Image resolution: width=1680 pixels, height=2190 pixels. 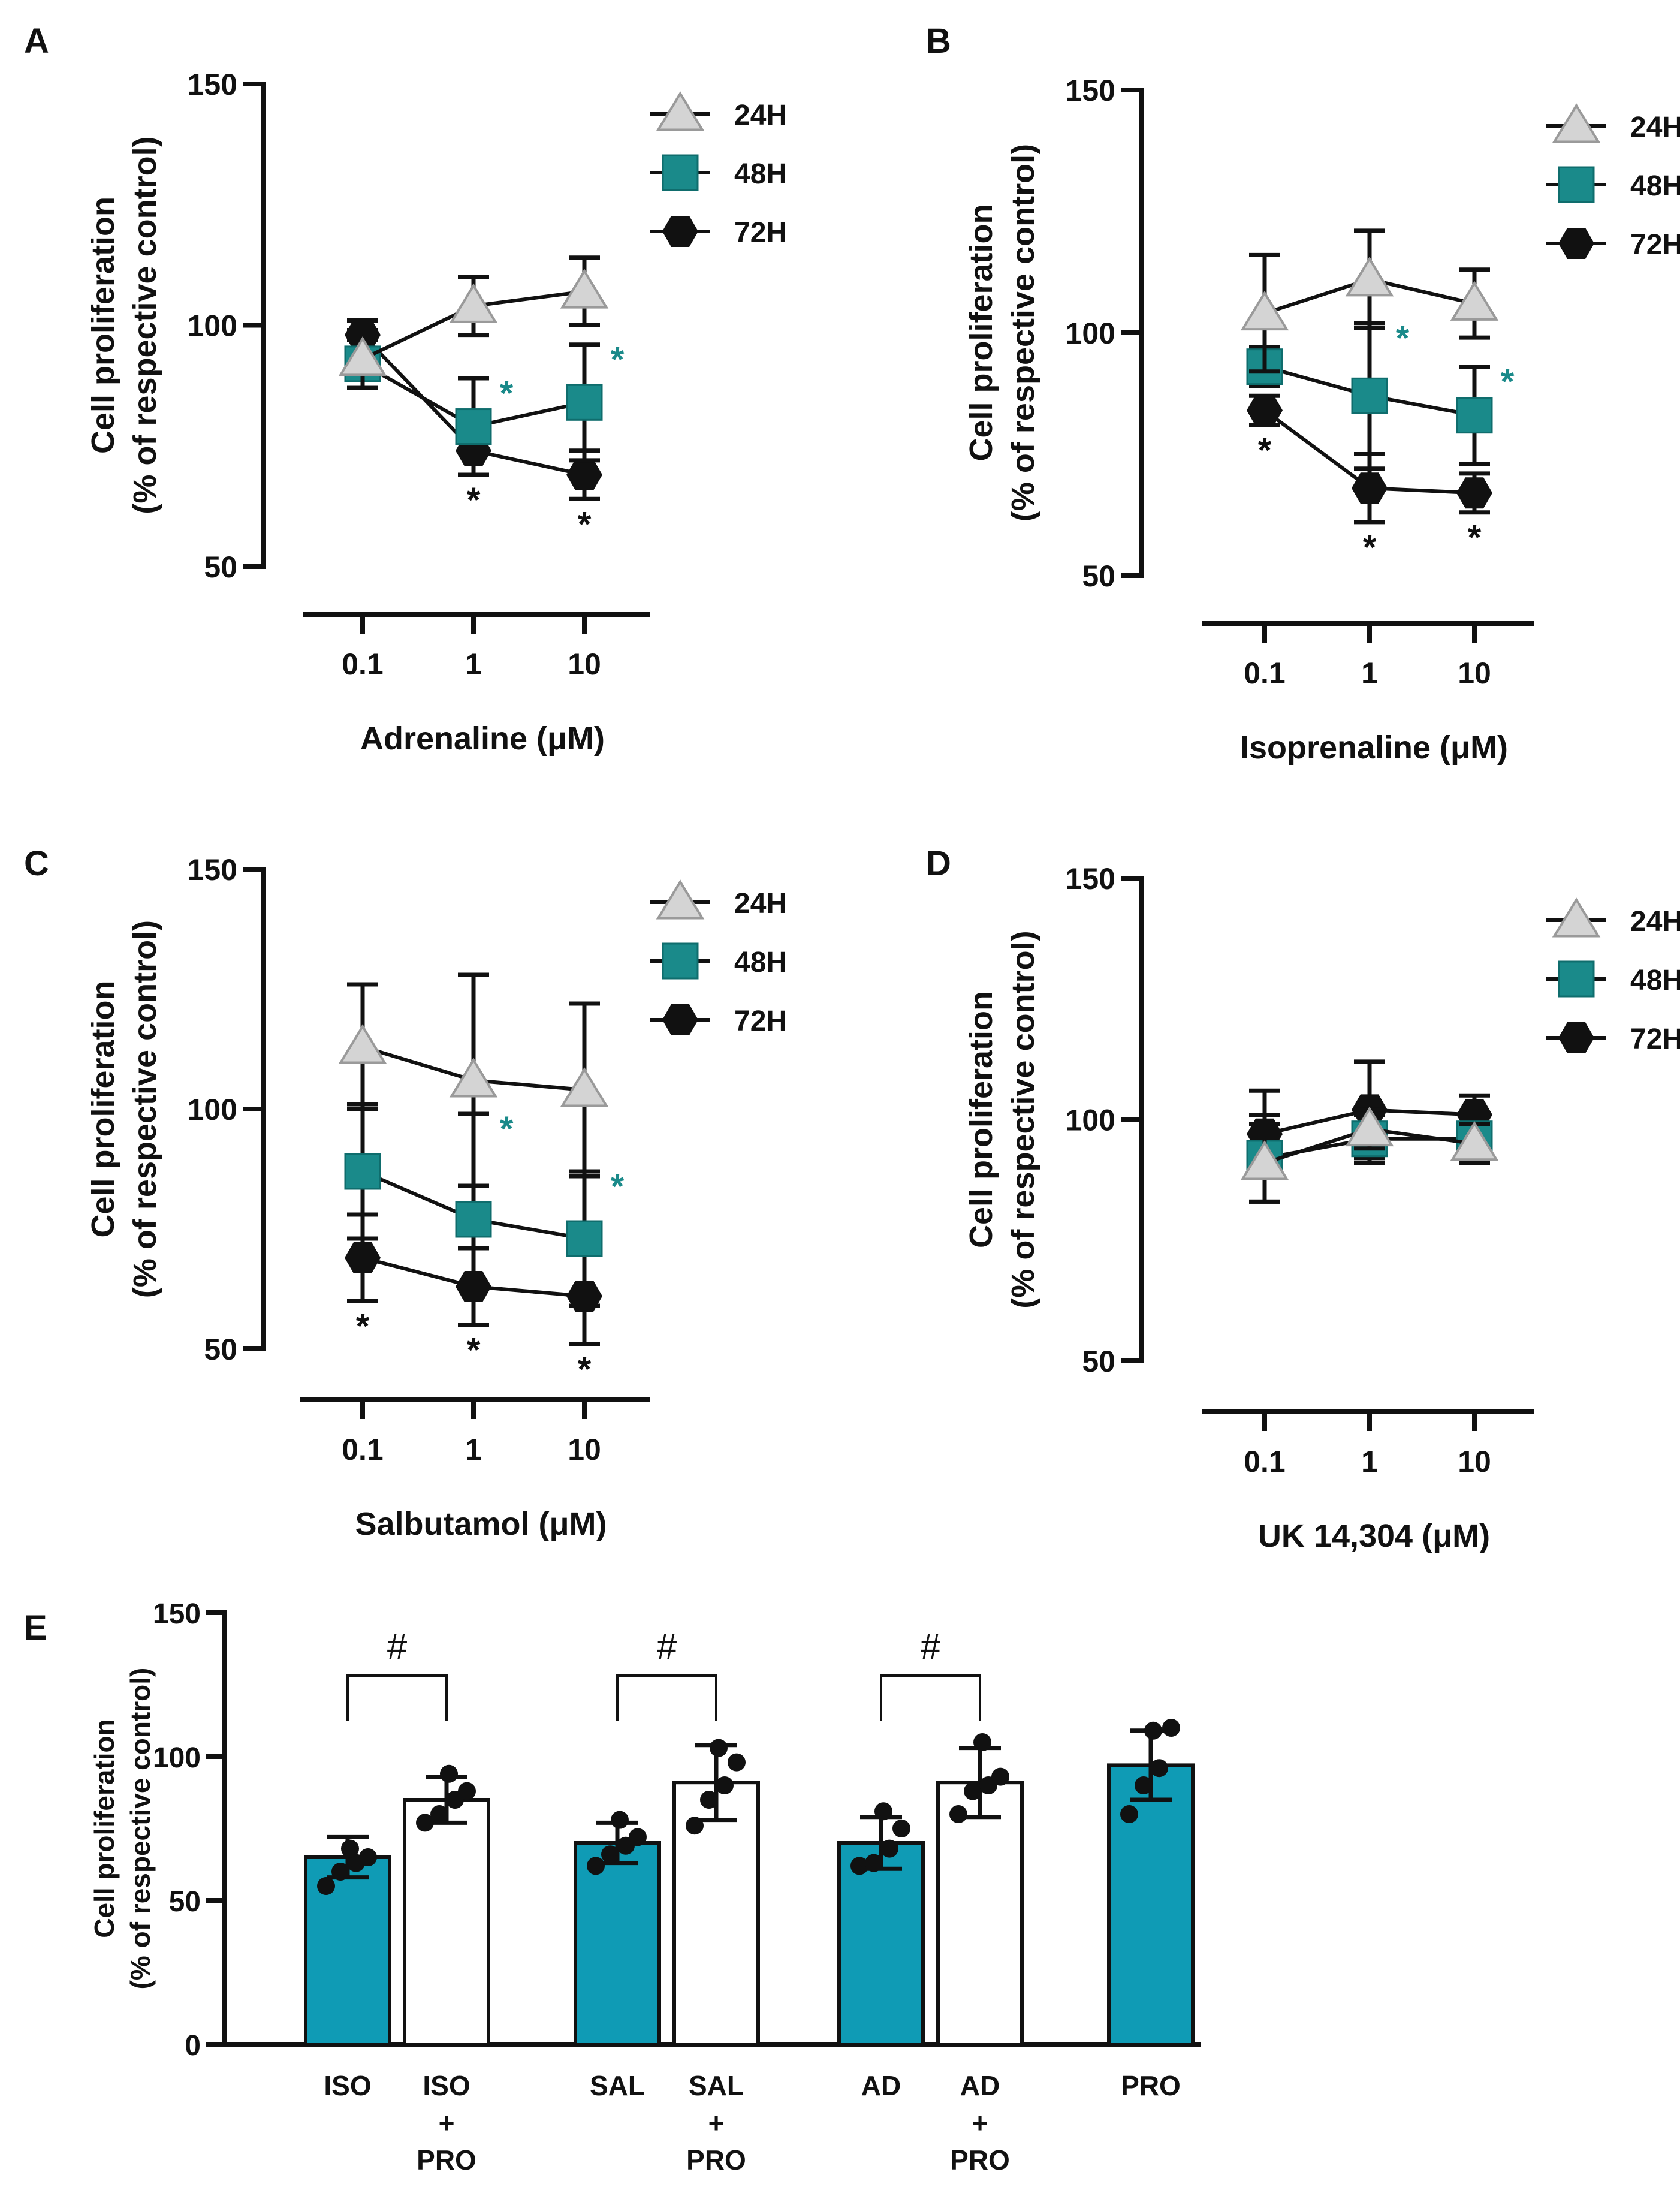 What do you see at coordinates (1374, 748) in the screenshot?
I see `x-axis-label: Isoprenaline (μM)` at bounding box center [1374, 748].